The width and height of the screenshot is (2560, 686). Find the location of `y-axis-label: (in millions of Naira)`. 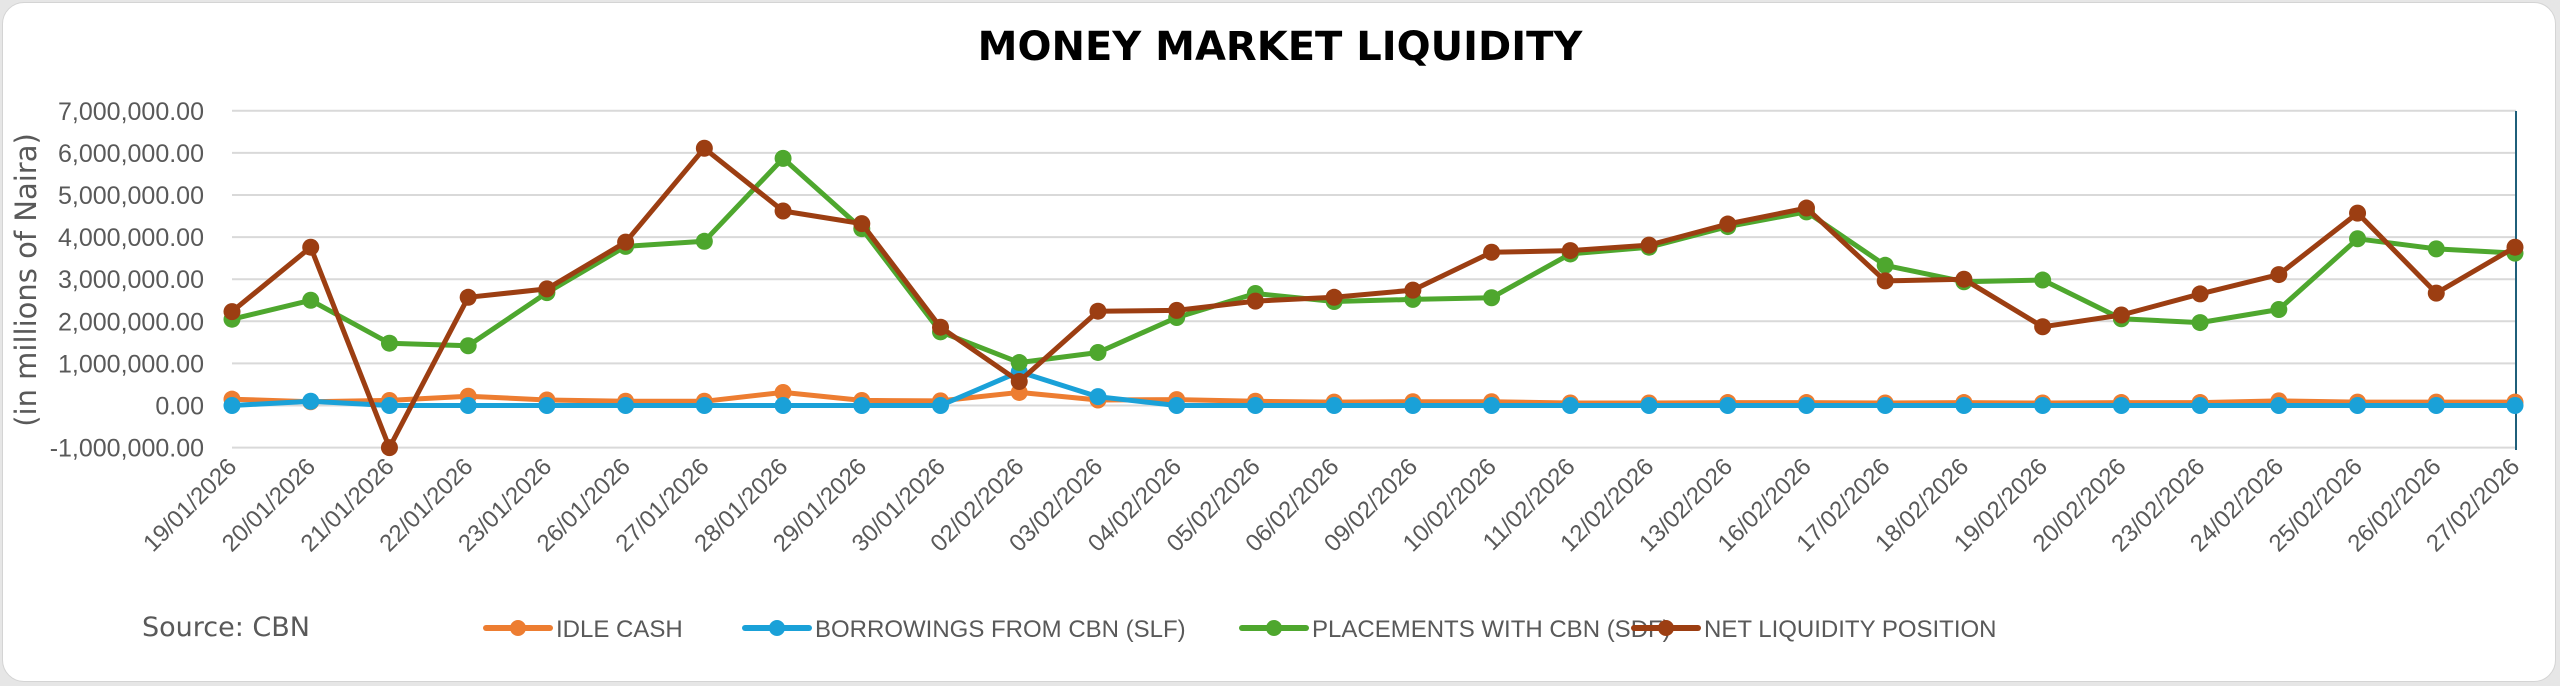

y-axis-label: (in millions of Naira) is located at coordinates (26, 280).